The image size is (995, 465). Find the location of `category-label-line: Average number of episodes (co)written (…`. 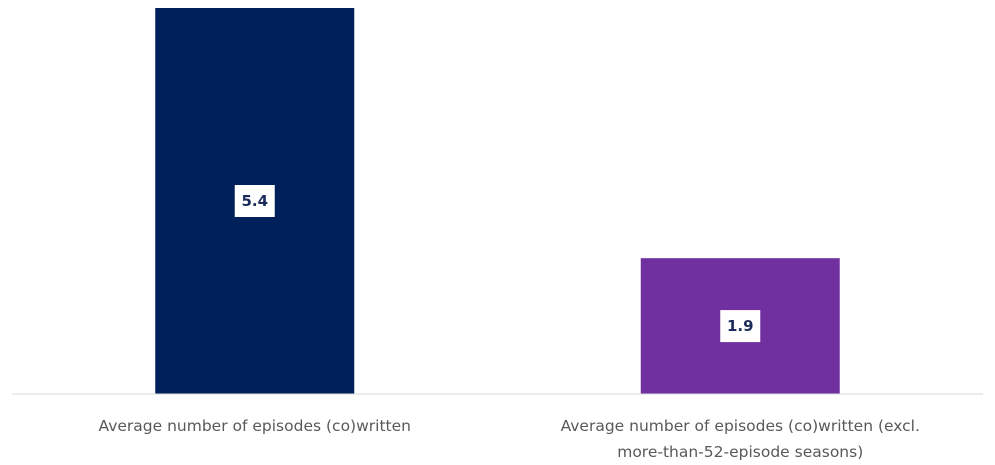

category-label-line: Average number of episodes (co)written (… is located at coordinates (740, 426).